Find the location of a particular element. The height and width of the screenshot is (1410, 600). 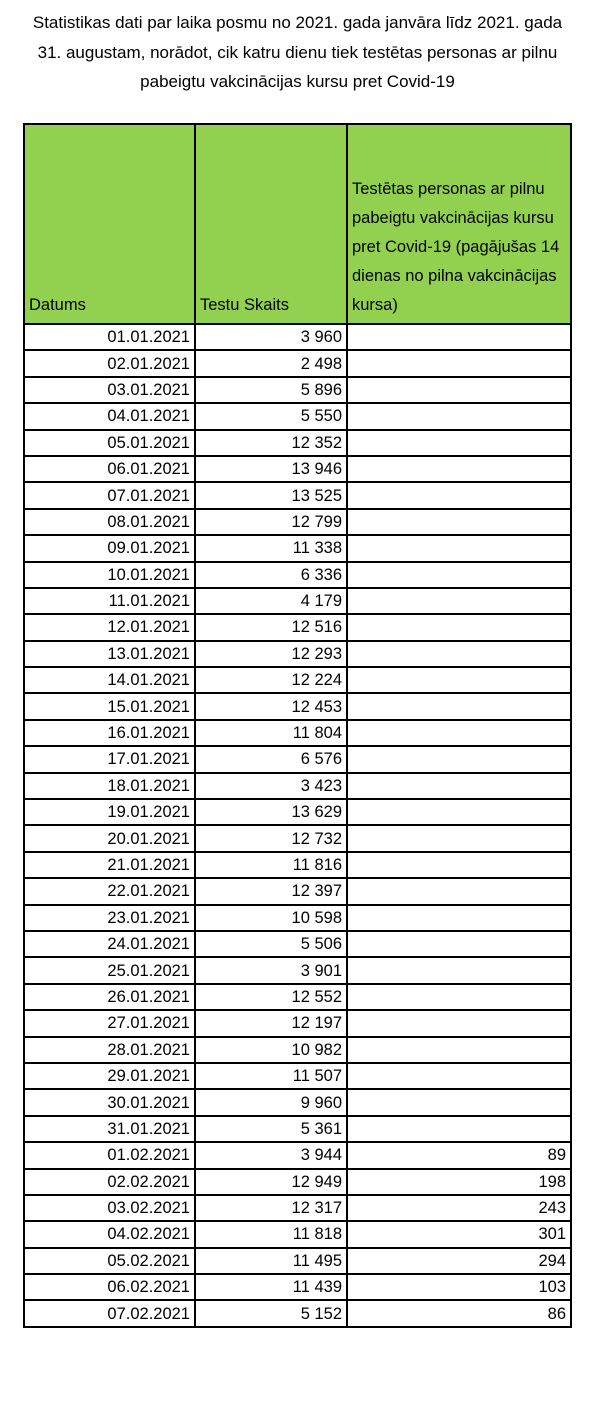

table-row: 22.01.2021 12 397 is located at coordinates (297, 891).